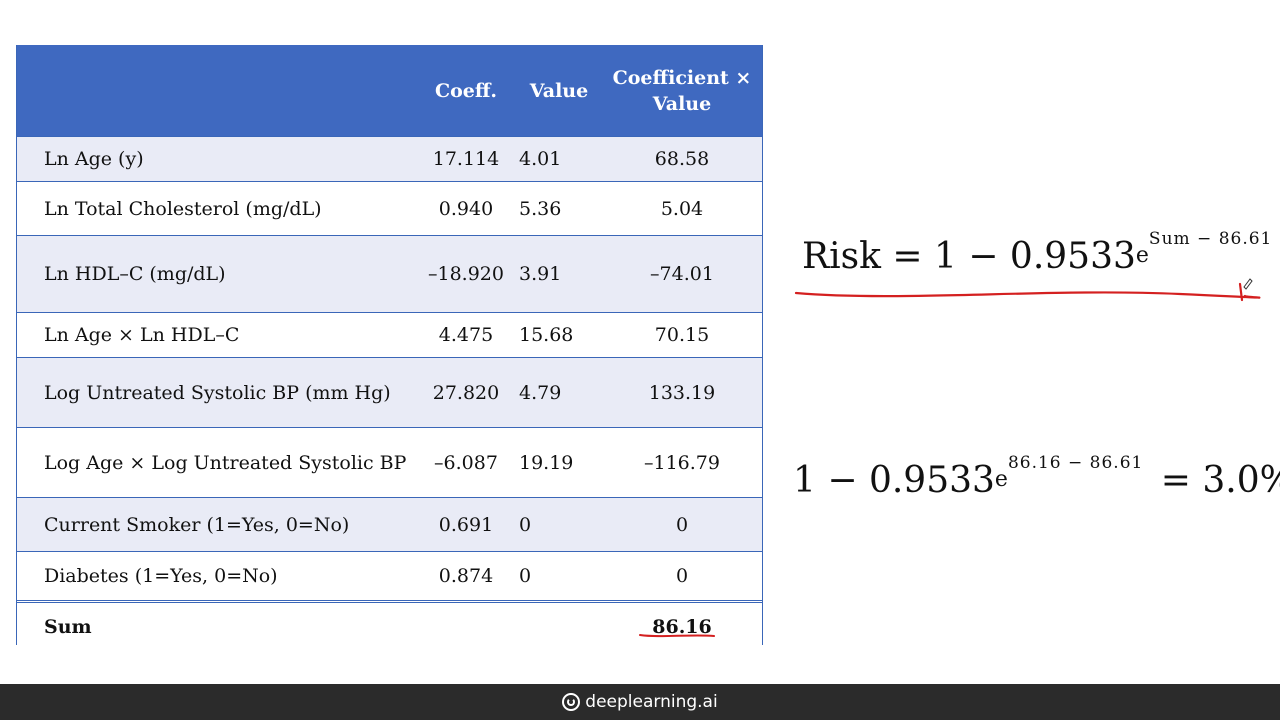 The image size is (1280, 720). Describe the element at coordinates (161, 576) in the screenshot. I see `row-label: Diabetes (1=Yes, 0=No)` at that location.